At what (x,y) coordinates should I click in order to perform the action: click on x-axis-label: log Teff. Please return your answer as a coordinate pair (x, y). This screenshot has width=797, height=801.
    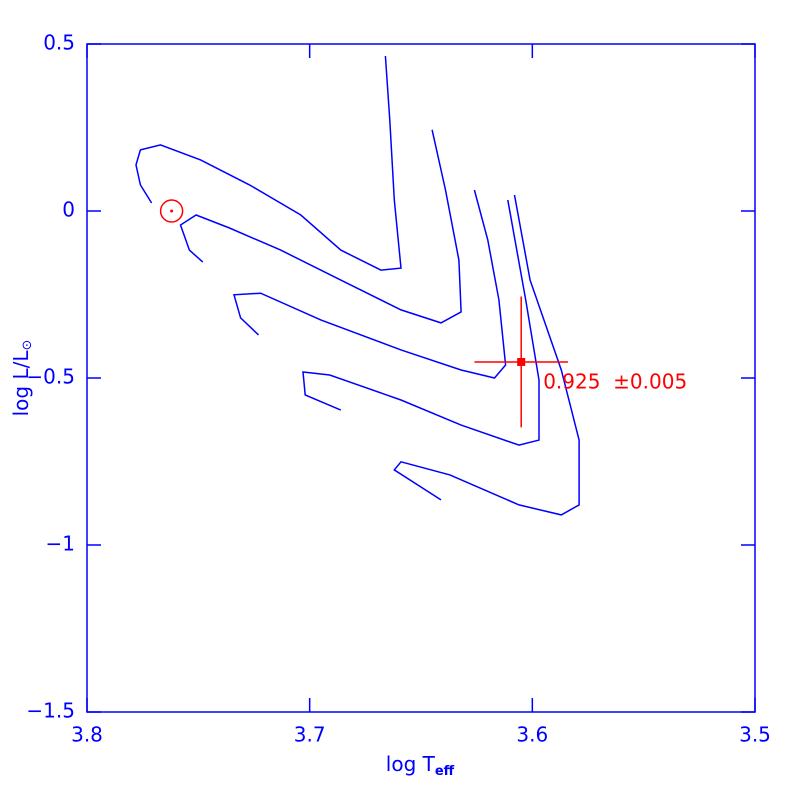
    Looking at the image, I should click on (420, 765).